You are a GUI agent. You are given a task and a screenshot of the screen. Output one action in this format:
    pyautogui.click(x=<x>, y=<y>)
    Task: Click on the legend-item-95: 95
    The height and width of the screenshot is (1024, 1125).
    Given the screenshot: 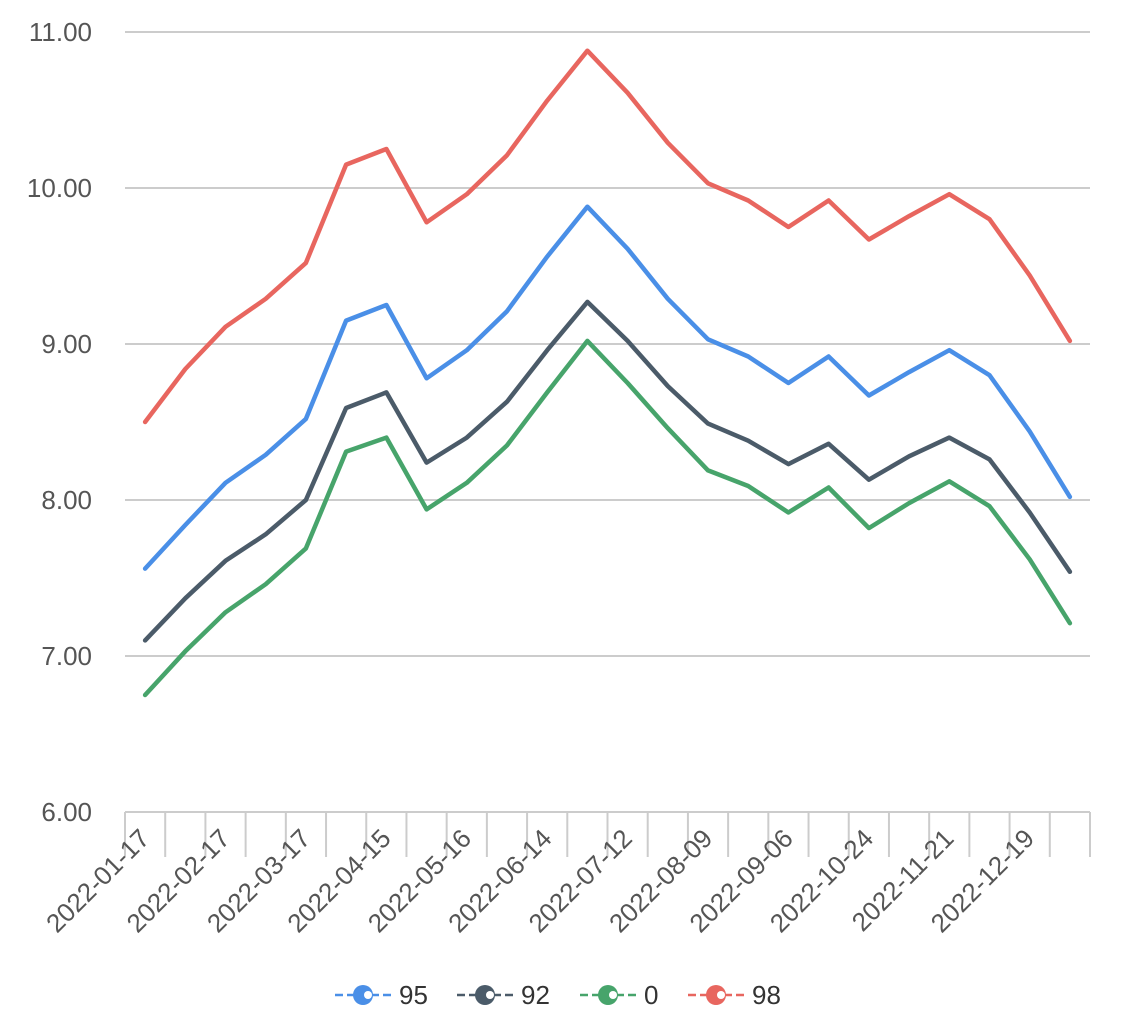 What is the action you would take?
    pyautogui.click(x=381, y=995)
    